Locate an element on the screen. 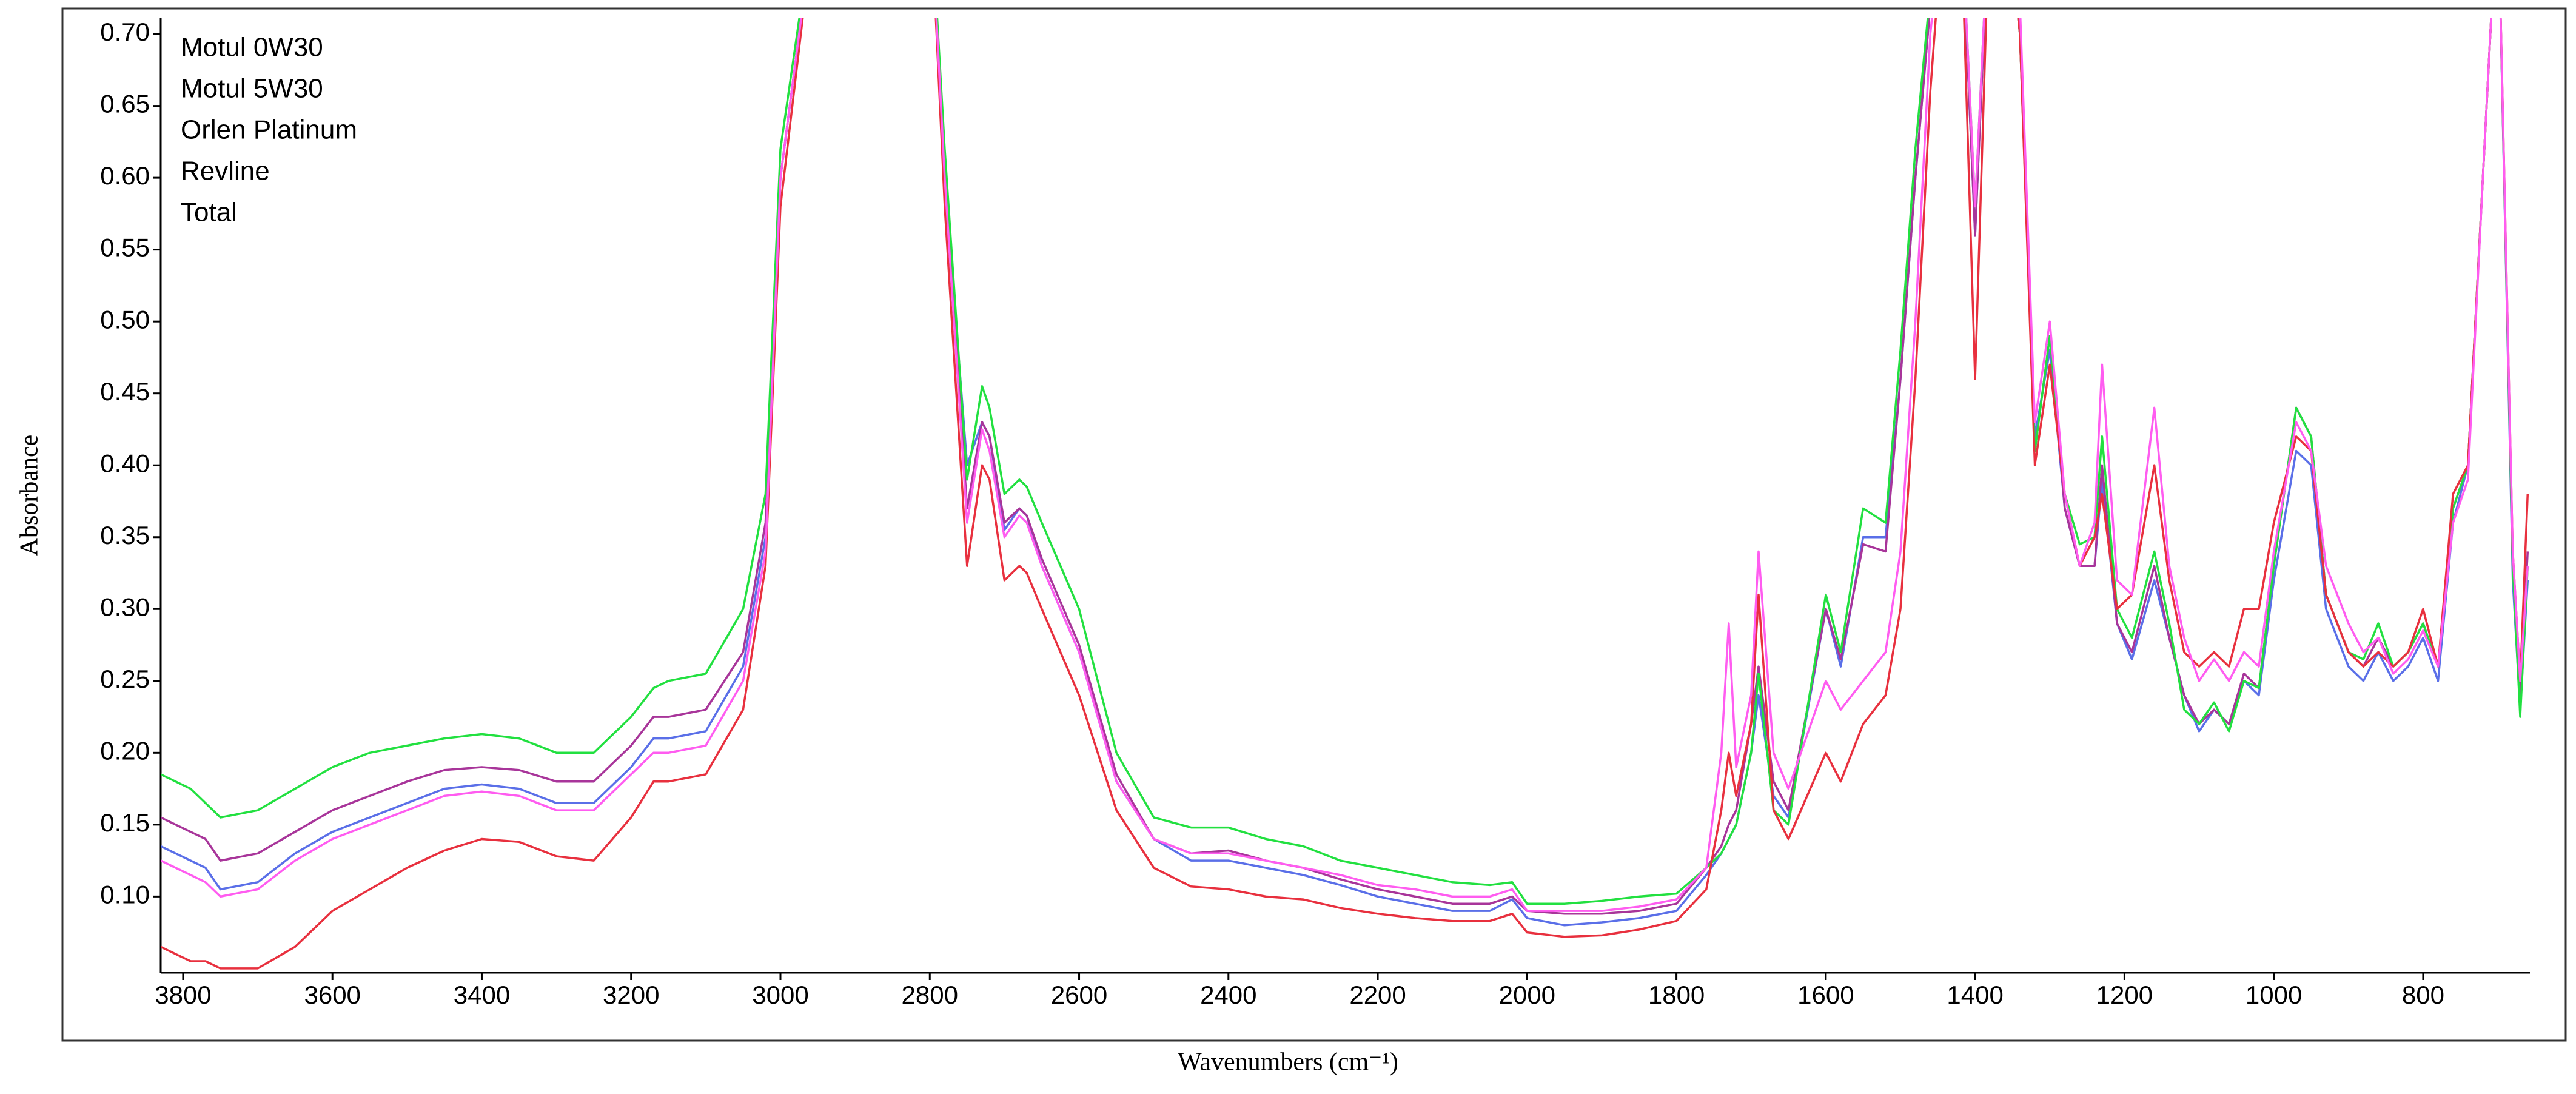  x-tick-label: 1800 is located at coordinates (1676, 995).